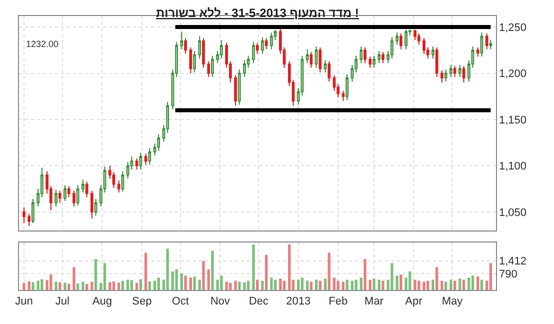 The image size is (554, 324). I want to click on x-tick-label: Jun, so click(24, 301).